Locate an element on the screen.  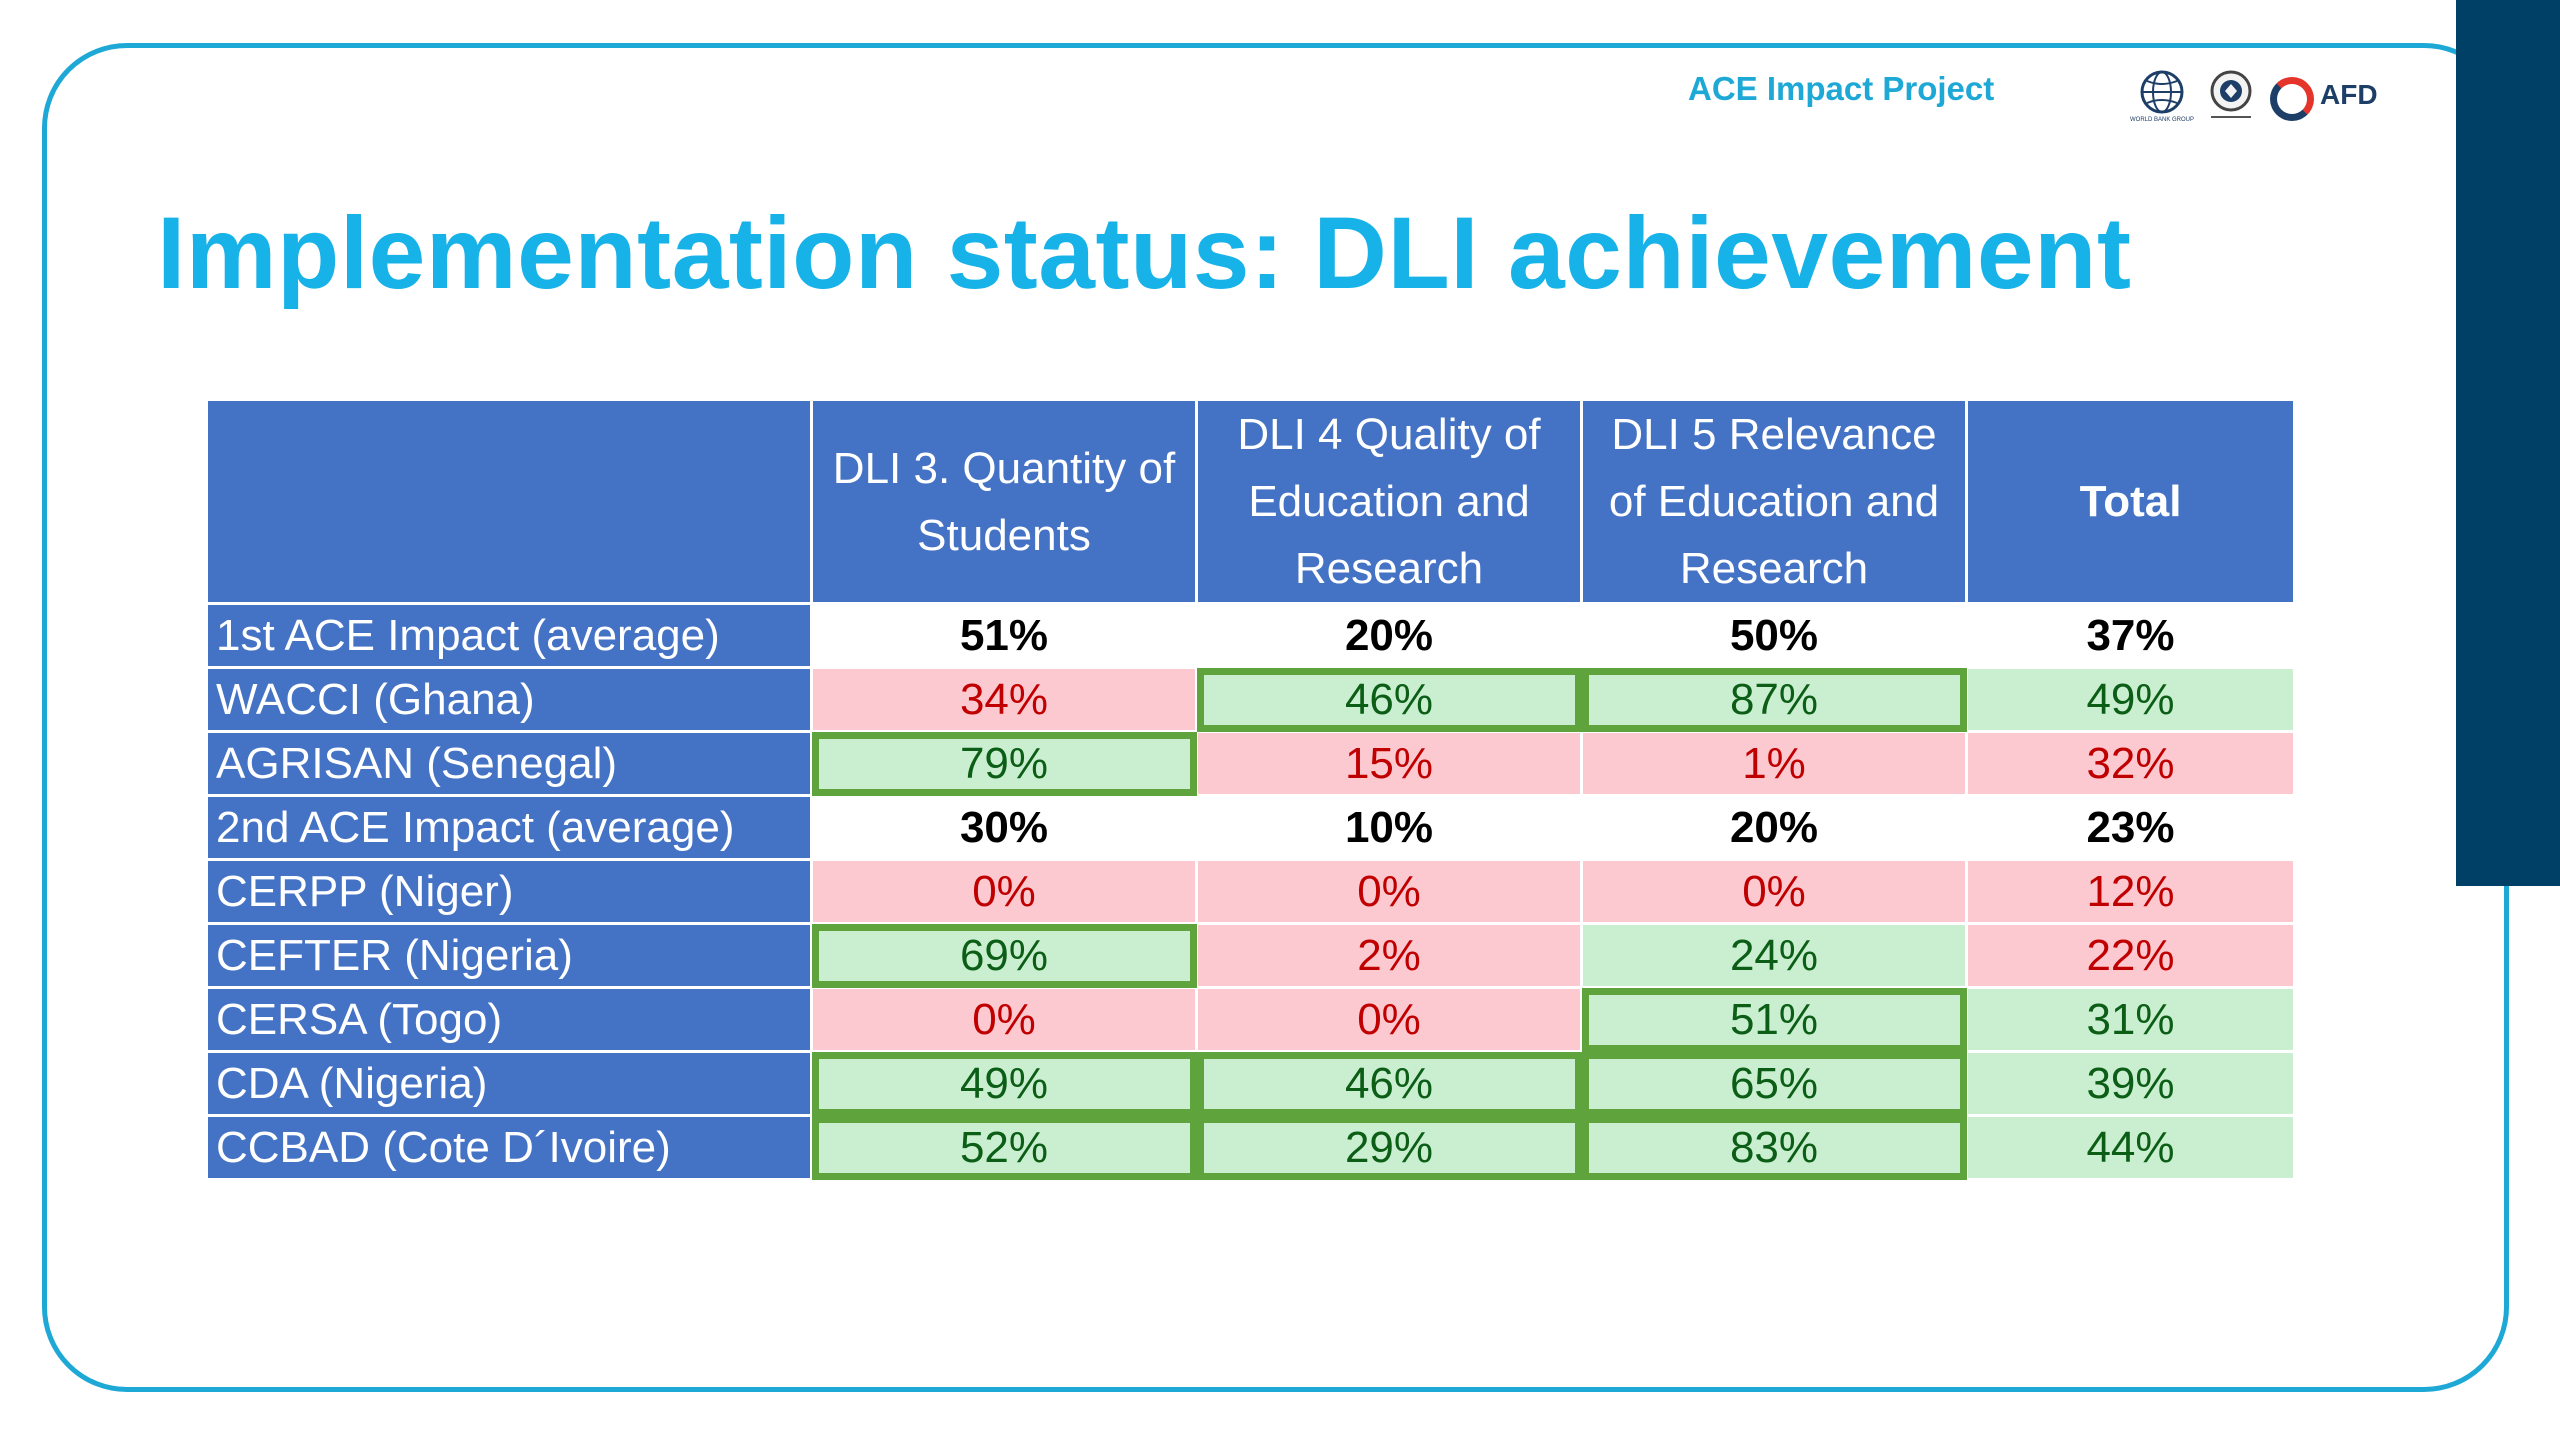
value-cell: 44% is located at coordinates (2130, 1147).